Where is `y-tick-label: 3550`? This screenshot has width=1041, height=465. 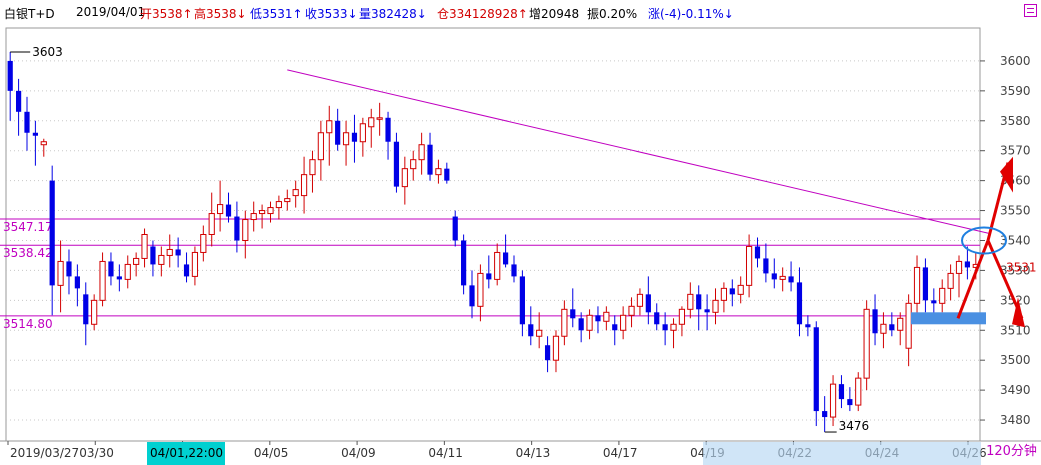
y-tick-label: 3550 is located at coordinates (1015, 211).